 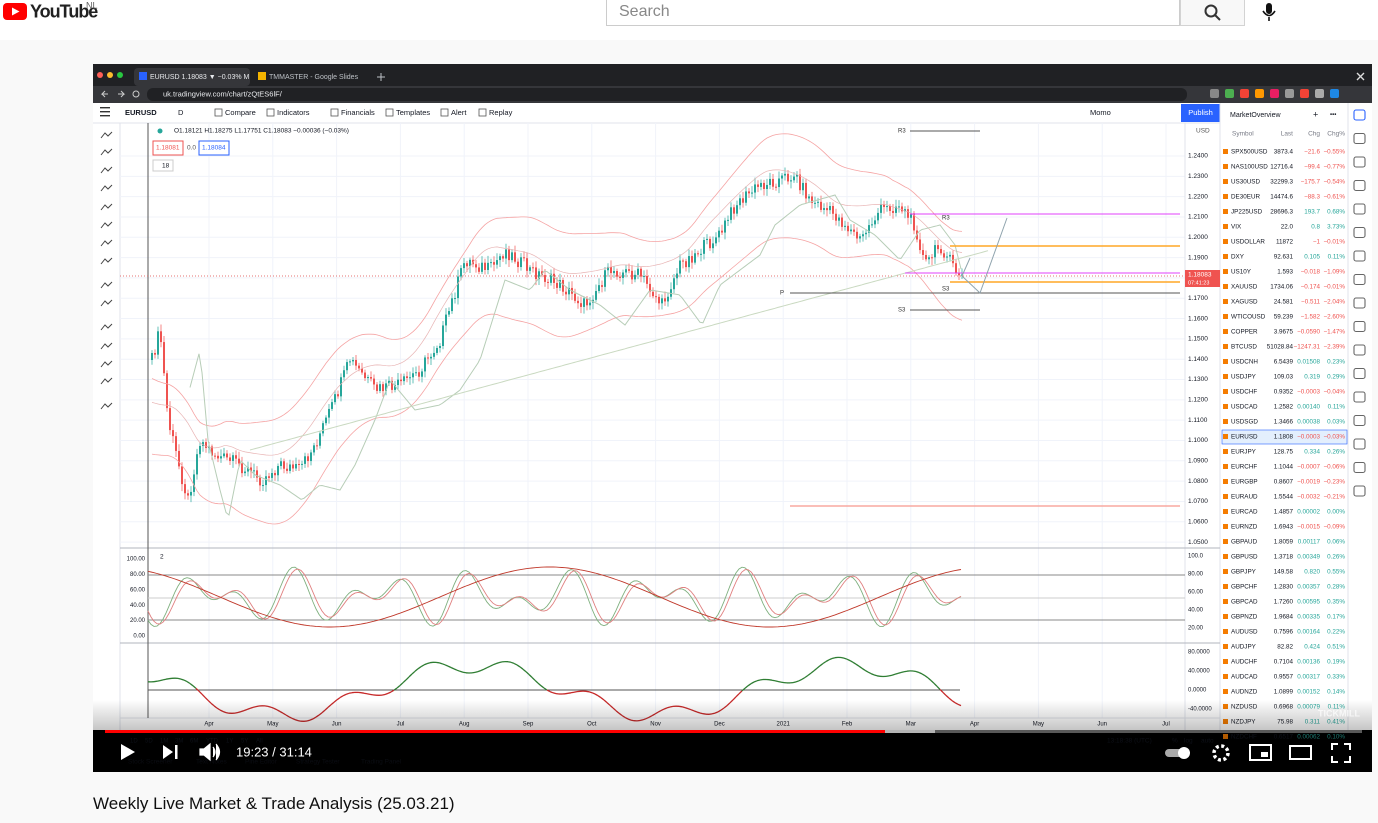 I want to click on macd-line, so click(x=800, y=680).